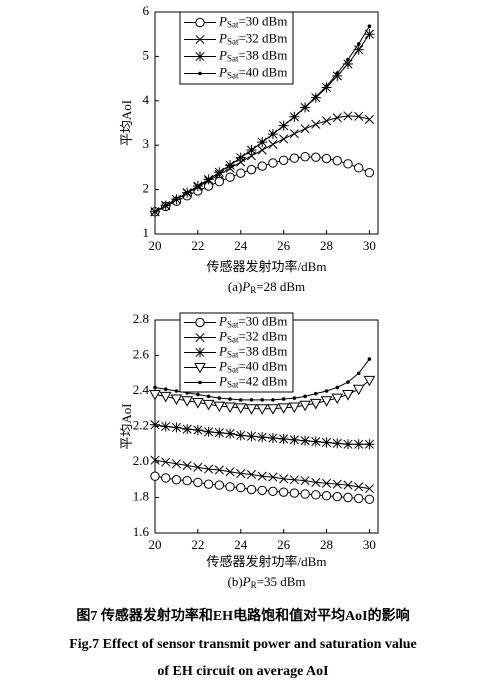 The width and height of the screenshot is (487, 694). I want to click on y-tick-label: 2.8, so click(141, 318).